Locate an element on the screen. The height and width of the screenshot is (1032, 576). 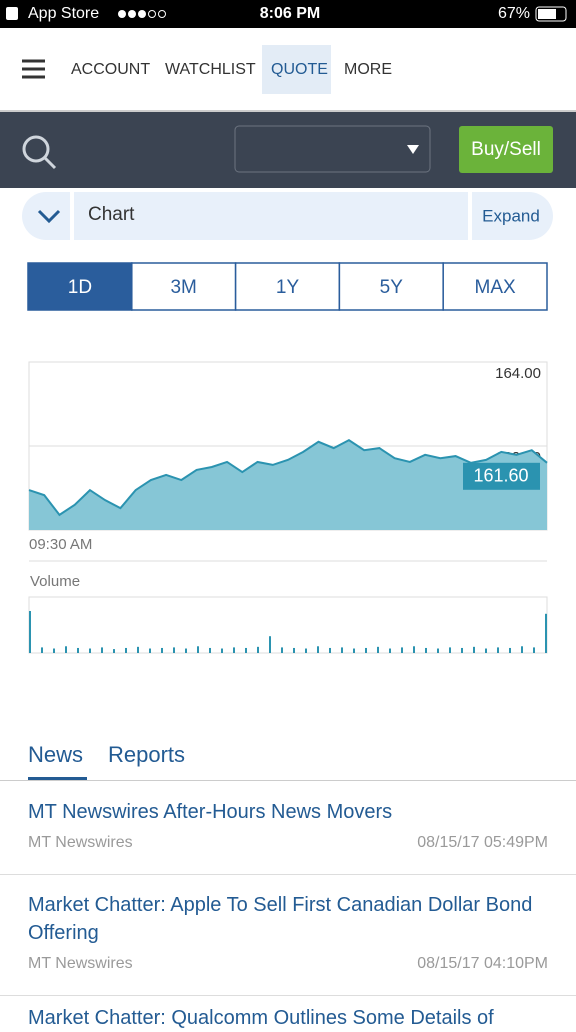
price-area is located at coordinates (288, 485).